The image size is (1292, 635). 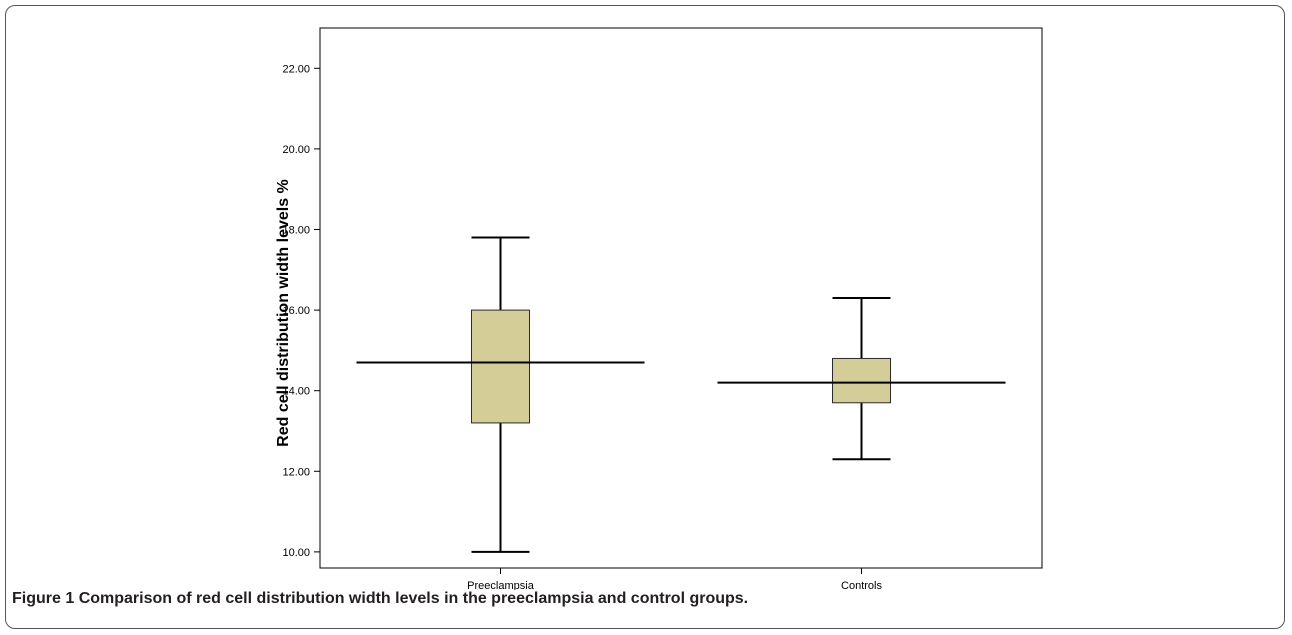 I want to click on y-axis-ticks: 10.00 12.00 14.00 16.00 18.00 20.00 22.00, so click(x=301, y=311).